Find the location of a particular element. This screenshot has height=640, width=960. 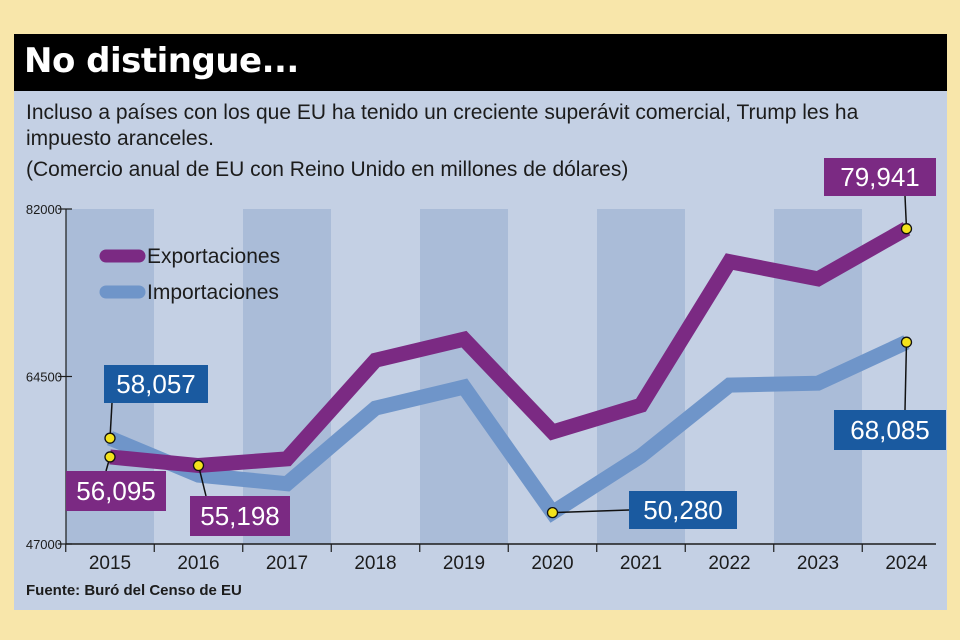

data-label-imports-2020: 50,280 is located at coordinates (683, 510).